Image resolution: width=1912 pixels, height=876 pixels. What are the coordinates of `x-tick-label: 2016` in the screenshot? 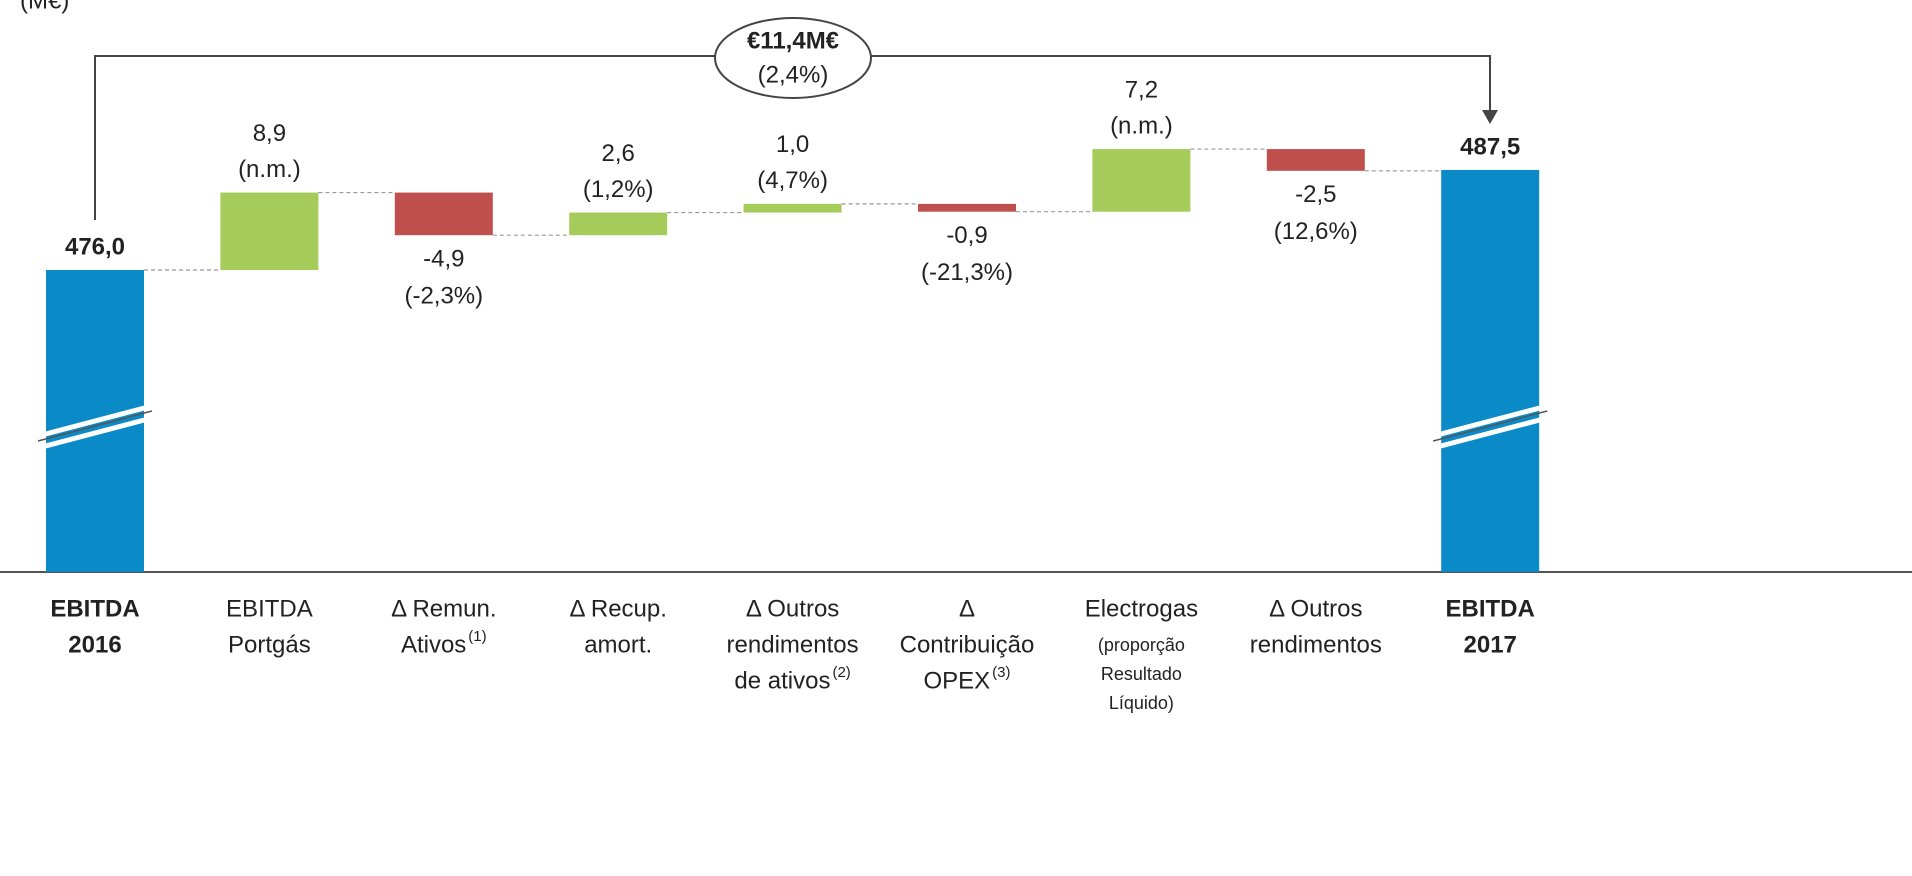 It's located at (94, 644).